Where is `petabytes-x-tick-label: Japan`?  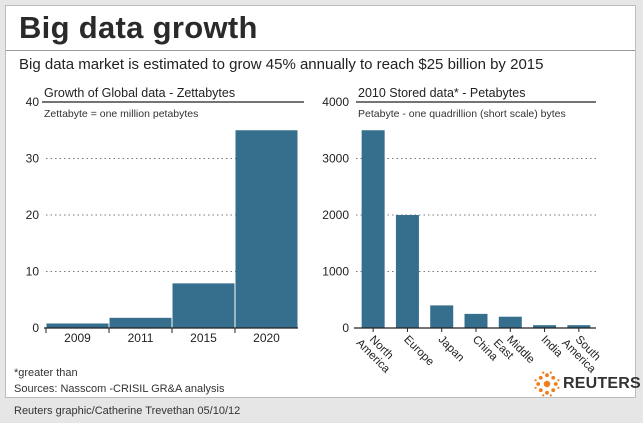 petabytes-x-tick-label: Japan is located at coordinates (451, 349).